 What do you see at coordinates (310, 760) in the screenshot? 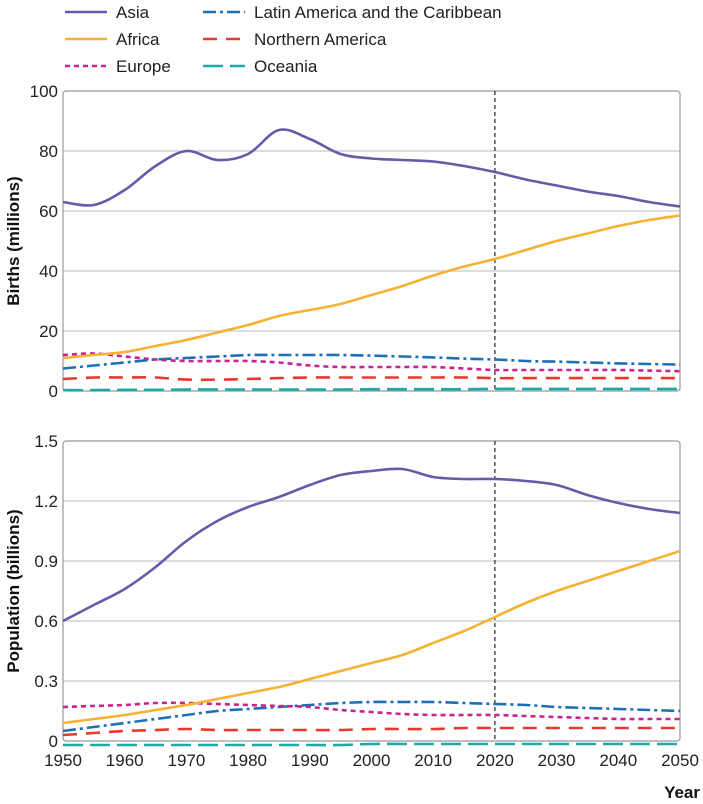
I see `x-tick-label: 1990` at bounding box center [310, 760].